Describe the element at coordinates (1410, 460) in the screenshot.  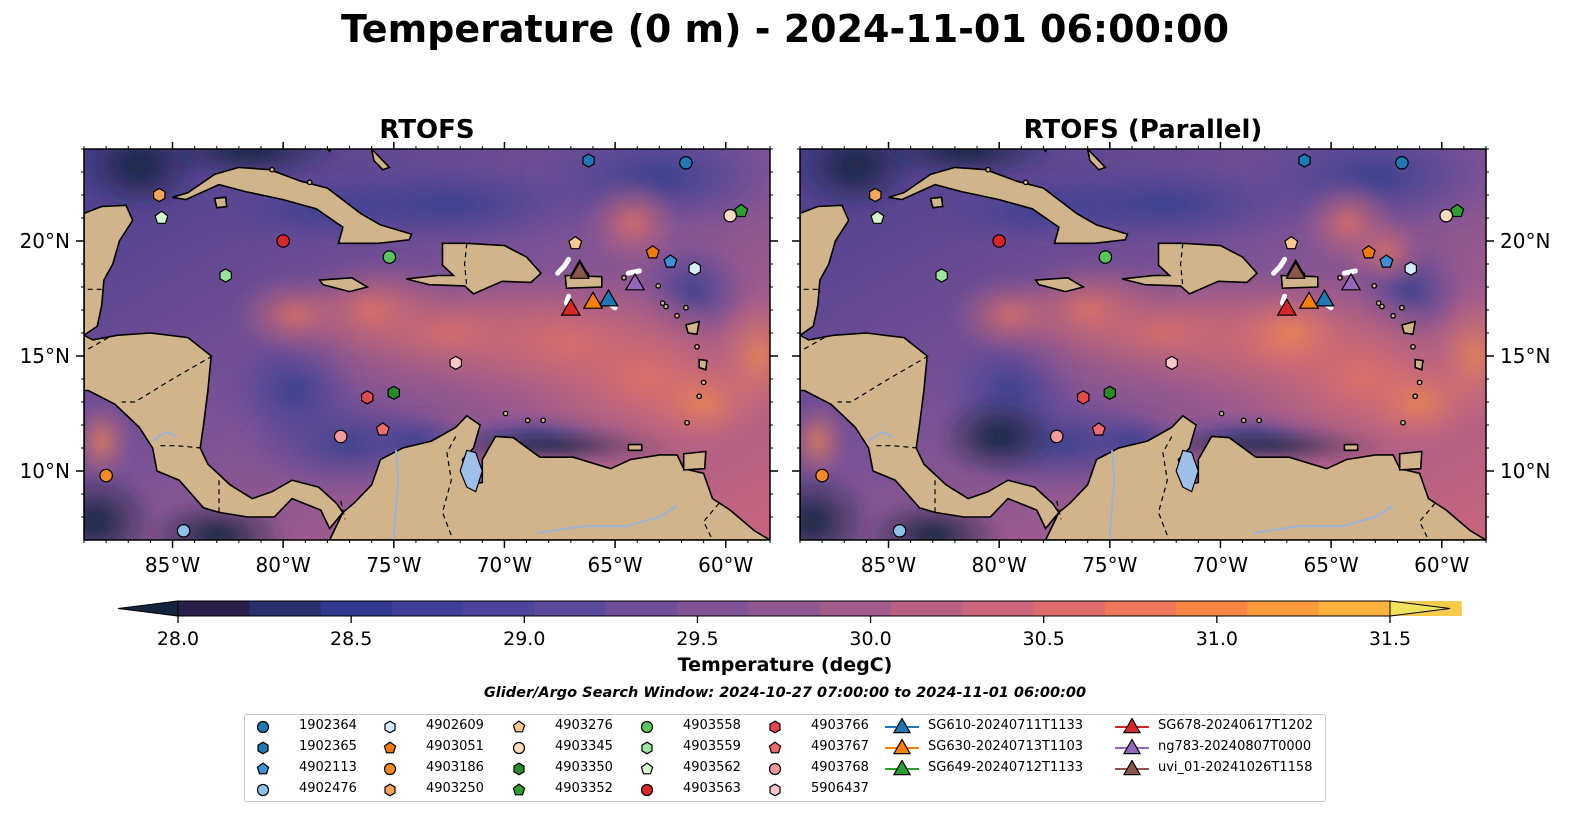
I see `land-trinidad` at that location.